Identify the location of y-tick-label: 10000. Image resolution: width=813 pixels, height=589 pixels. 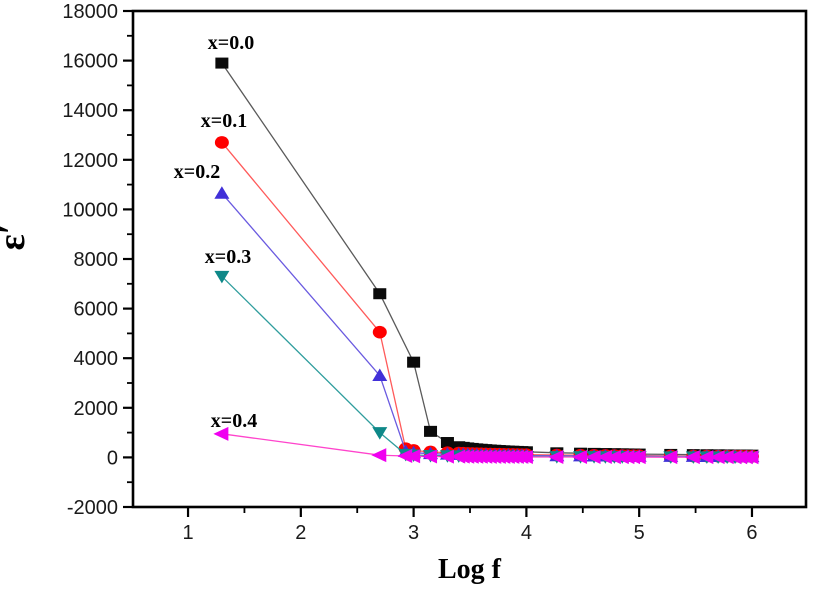
(90, 210).